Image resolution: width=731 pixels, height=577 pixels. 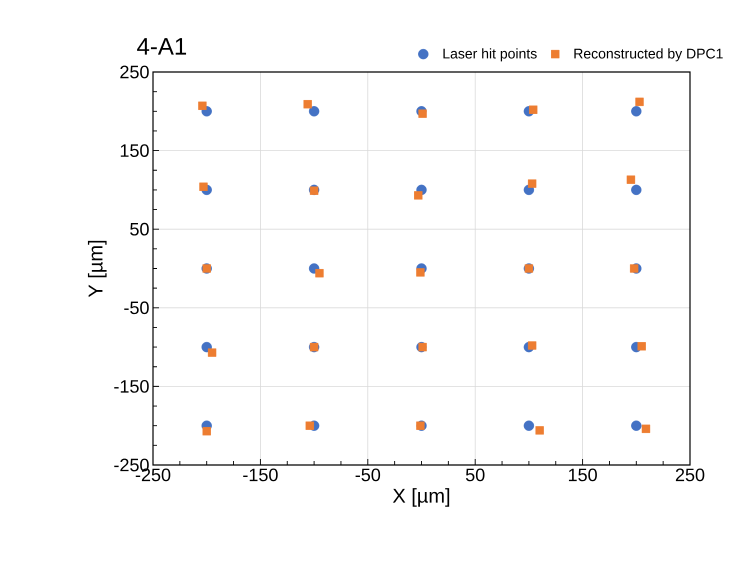 What do you see at coordinates (134, 150) in the screenshot?
I see `y-tick-label: 150` at bounding box center [134, 150].